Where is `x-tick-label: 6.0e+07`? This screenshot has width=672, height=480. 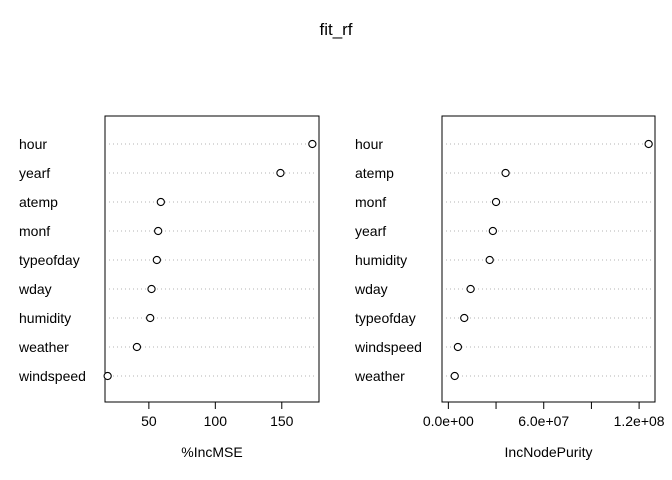
x-tick-label: 6.0e+07 is located at coordinates (543, 421).